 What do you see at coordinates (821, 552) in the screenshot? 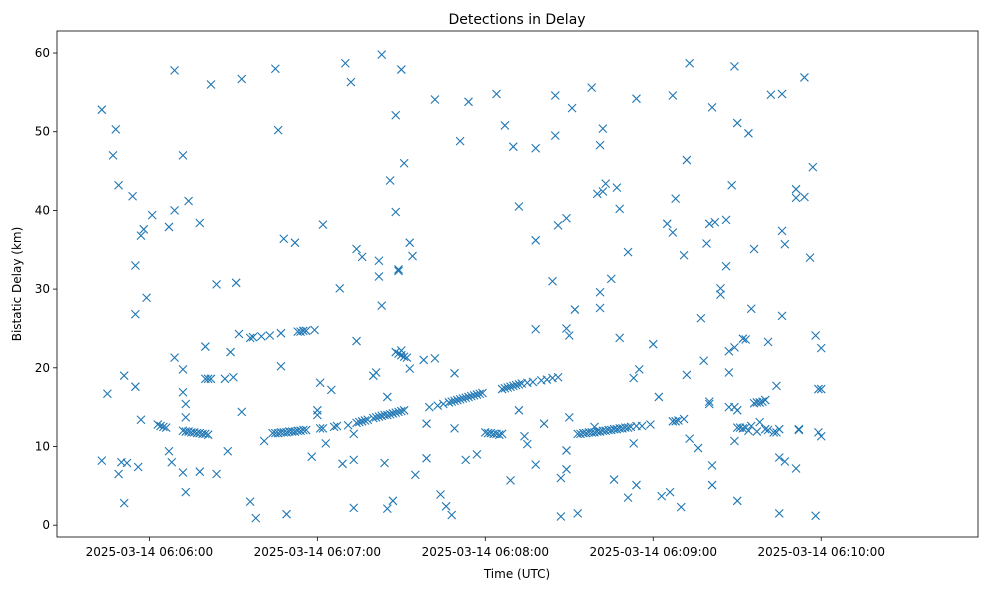
I see `x-tick-label: 2025-03-14 06:10:00` at bounding box center [821, 552].